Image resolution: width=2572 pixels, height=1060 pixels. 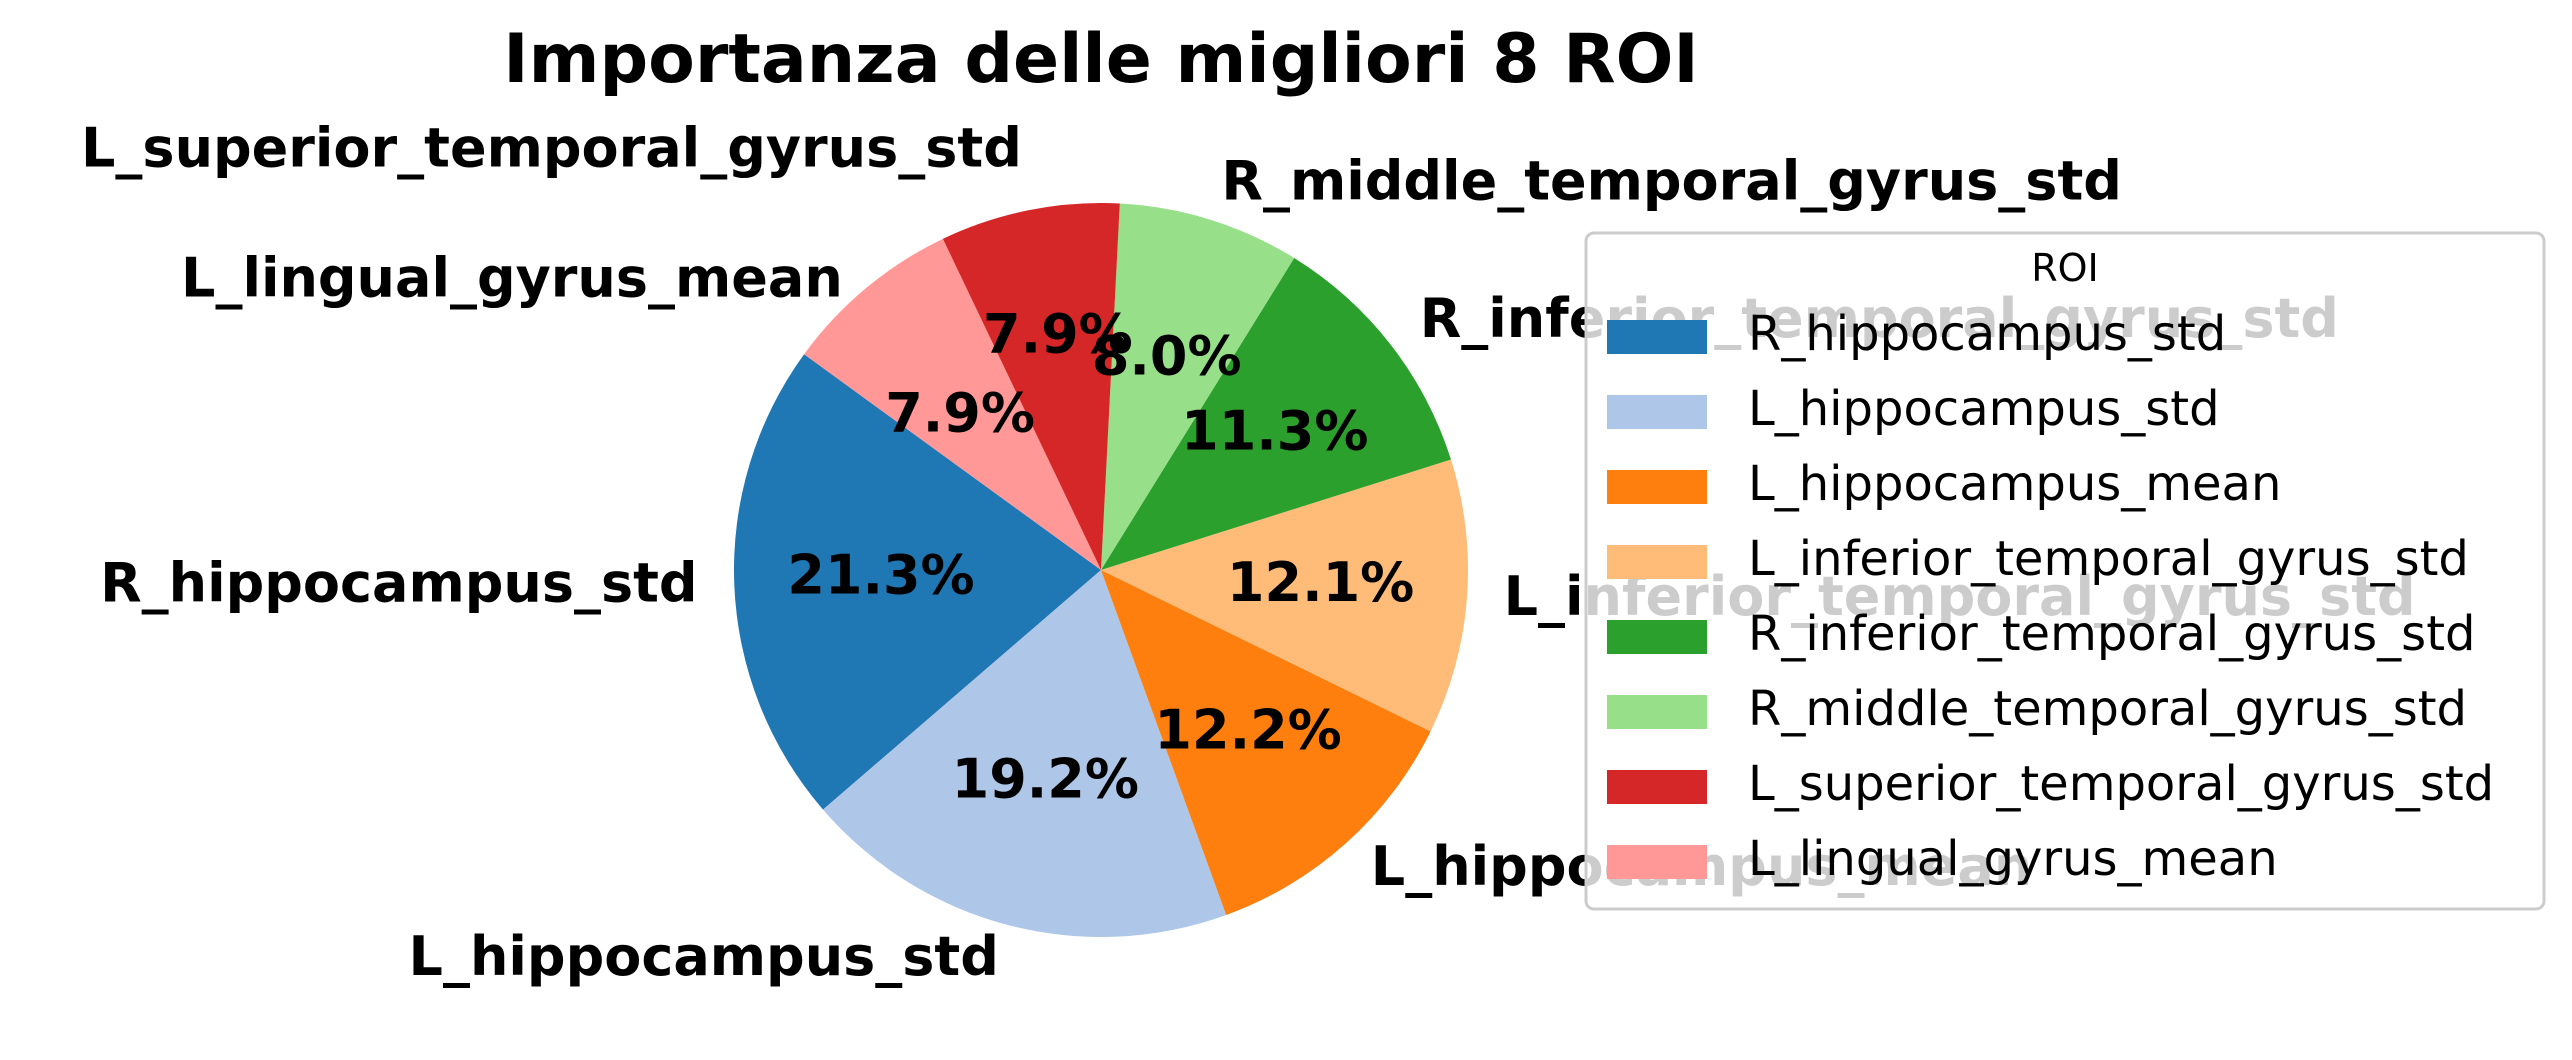 What do you see at coordinates (2111, 634) in the screenshot?
I see `legend-label-r-inferior-temporal-gyrus-std: R_inferior_temporal_gyrus_std` at bounding box center [2111, 634].